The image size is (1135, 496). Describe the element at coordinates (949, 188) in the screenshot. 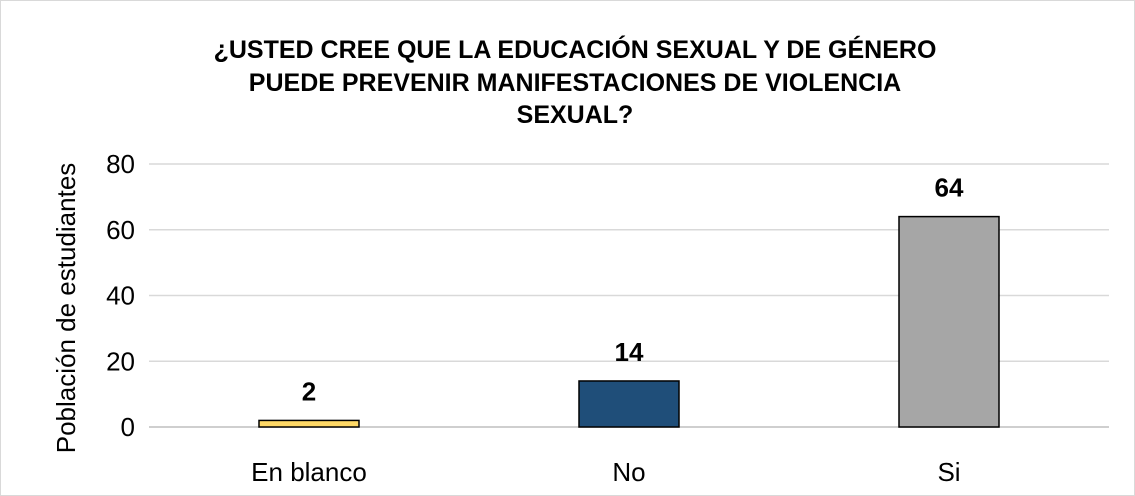

I see `data-label: 64` at that location.